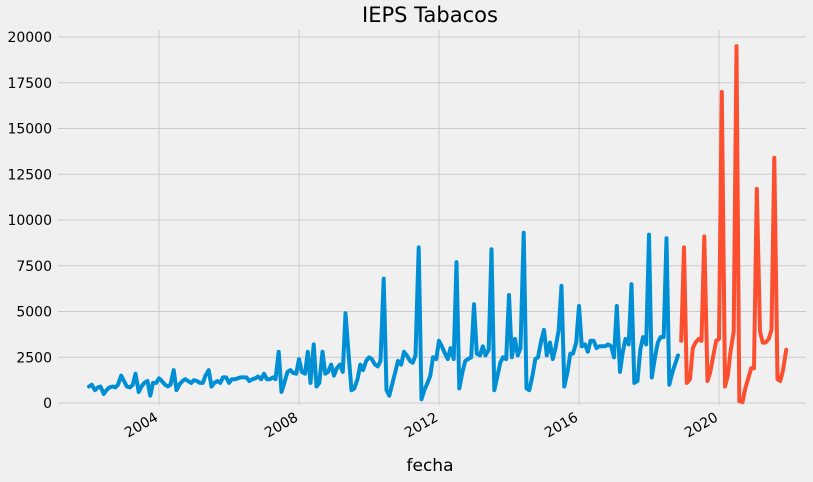 The height and width of the screenshot is (482, 813). I want to click on y-tick-label: 5000, so click(34, 313).